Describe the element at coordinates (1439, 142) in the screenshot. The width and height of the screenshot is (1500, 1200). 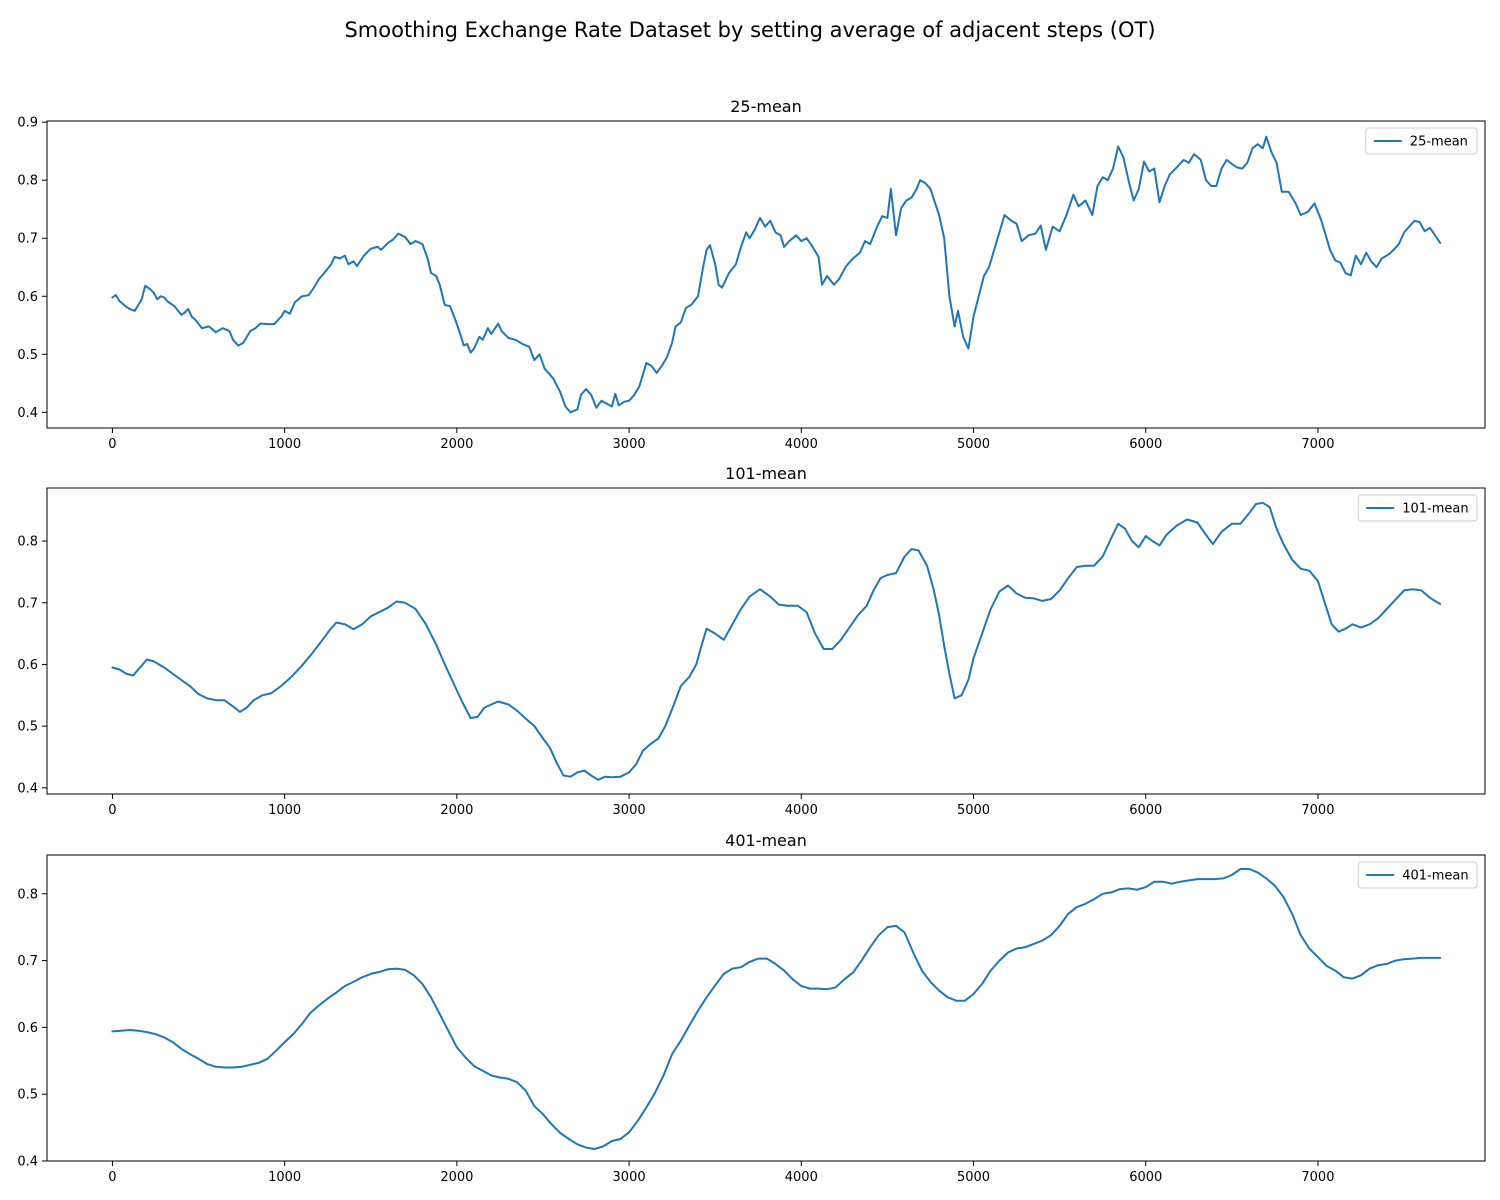
I see `legend-label: 25-mean` at that location.